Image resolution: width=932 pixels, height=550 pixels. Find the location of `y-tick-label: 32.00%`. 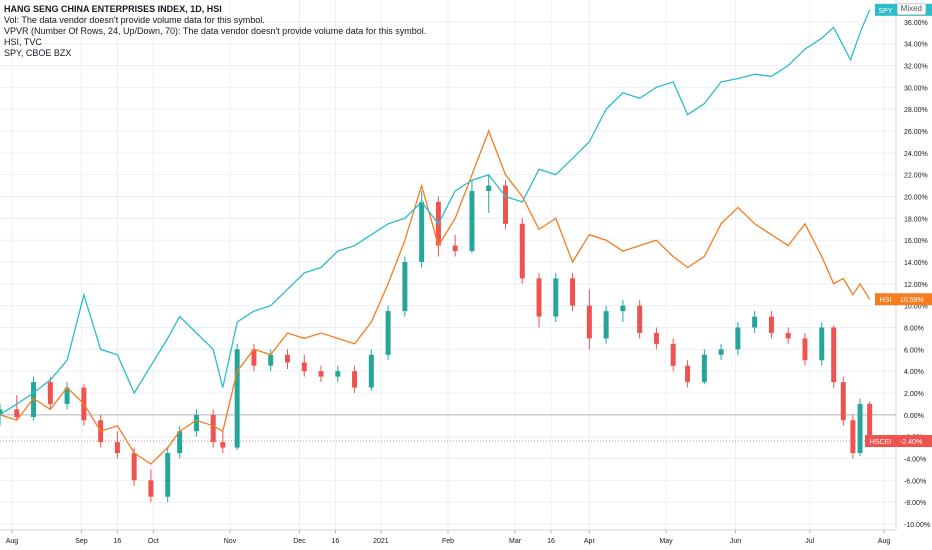

y-tick-label: 32.00% is located at coordinates (916, 67).